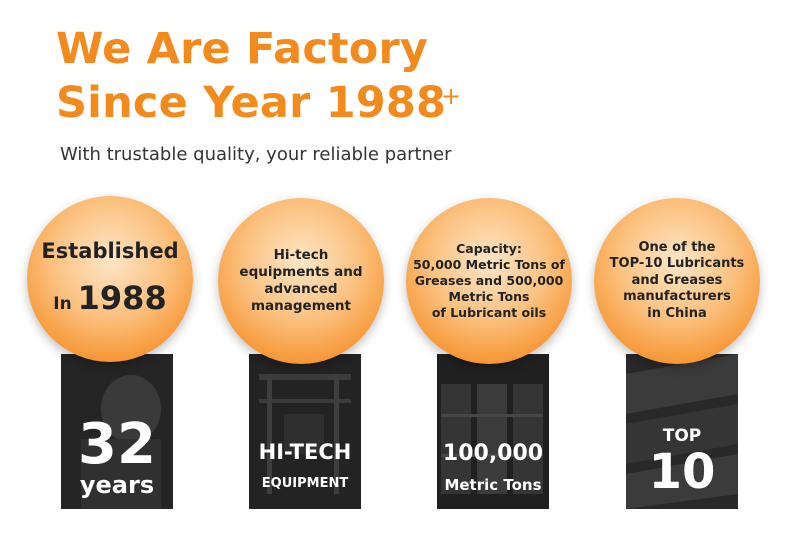 The image size is (790, 535). I want to click on pallets-photo: TOP 10, so click(682, 431).